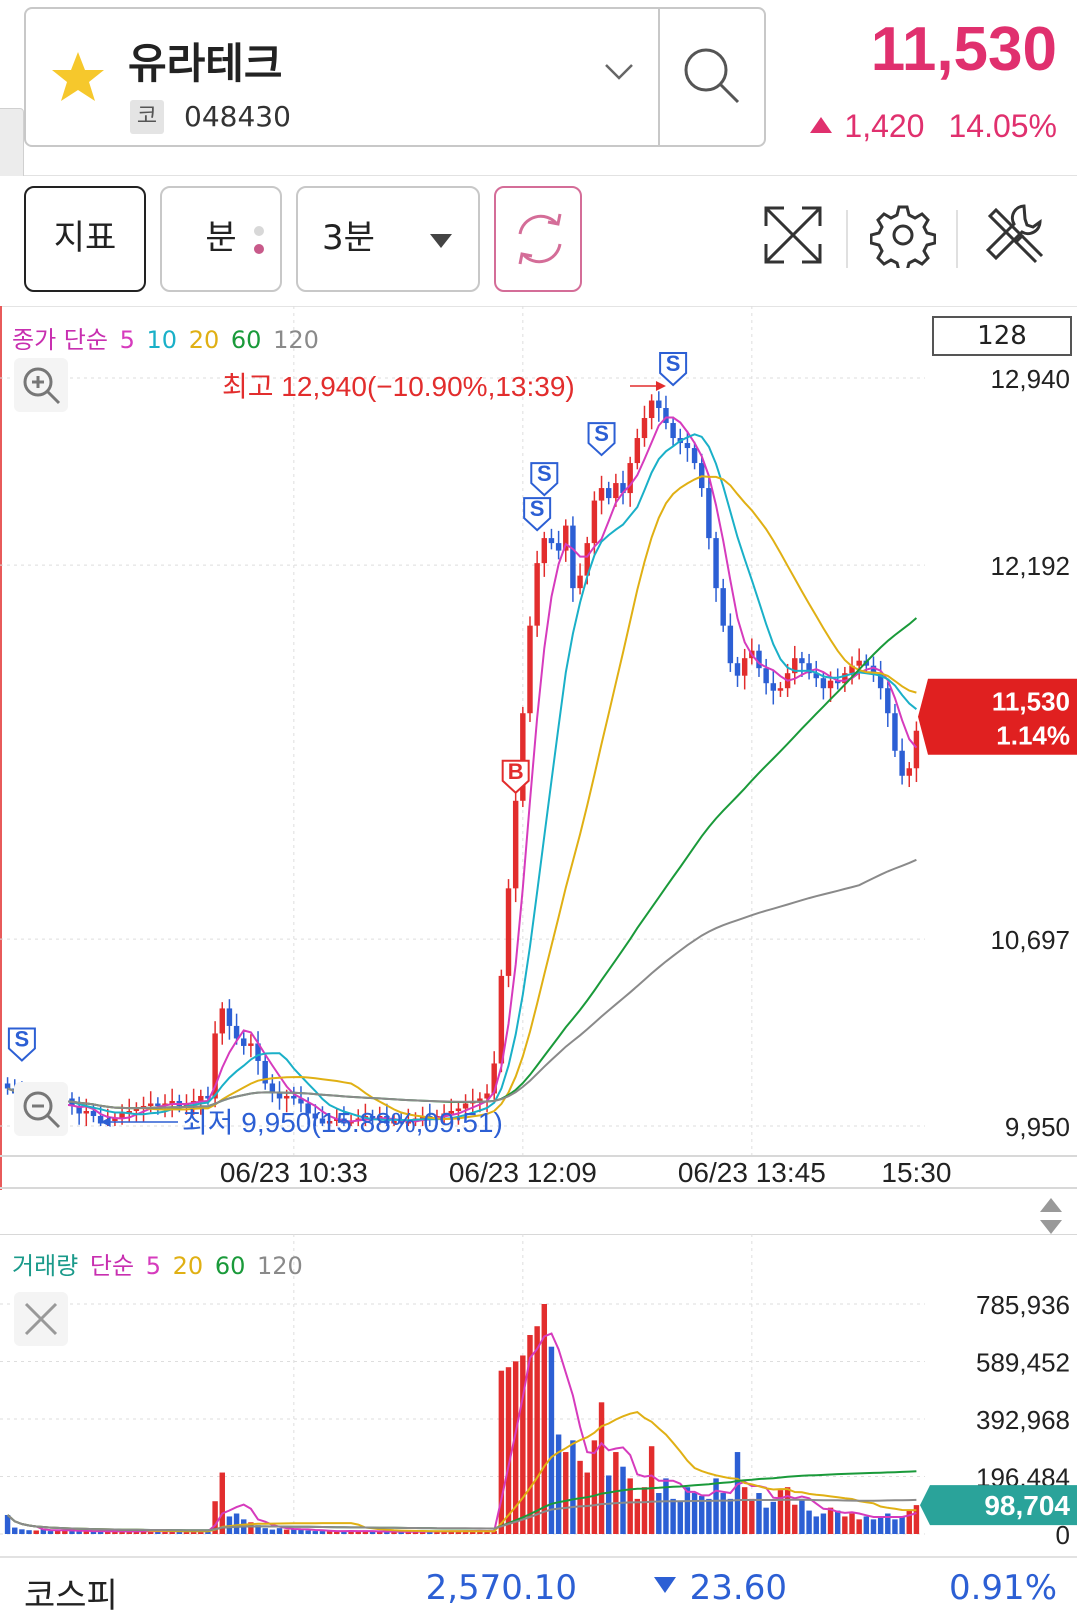 Image resolution: width=1077 pixels, height=1615 pixels. I want to click on price-tag, so click(997, 716).